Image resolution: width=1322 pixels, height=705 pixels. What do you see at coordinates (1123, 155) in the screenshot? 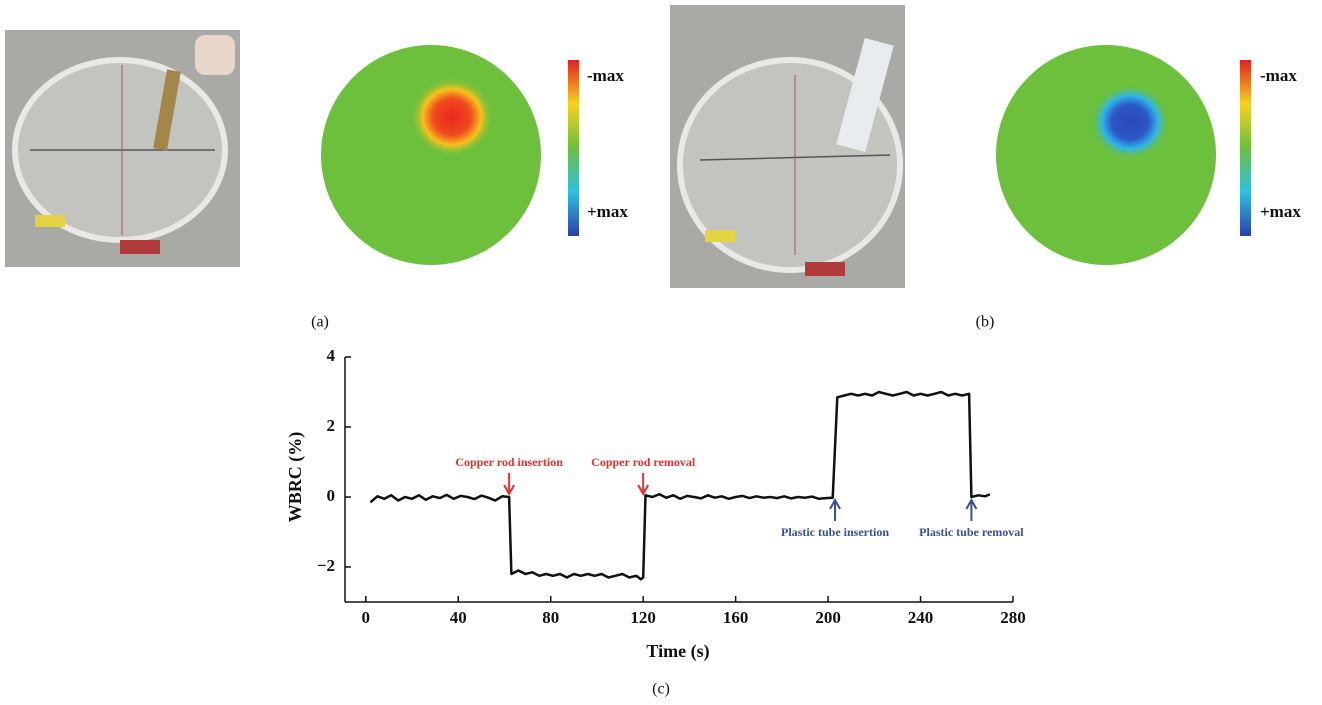
I see `heatmap-b` at bounding box center [1123, 155].